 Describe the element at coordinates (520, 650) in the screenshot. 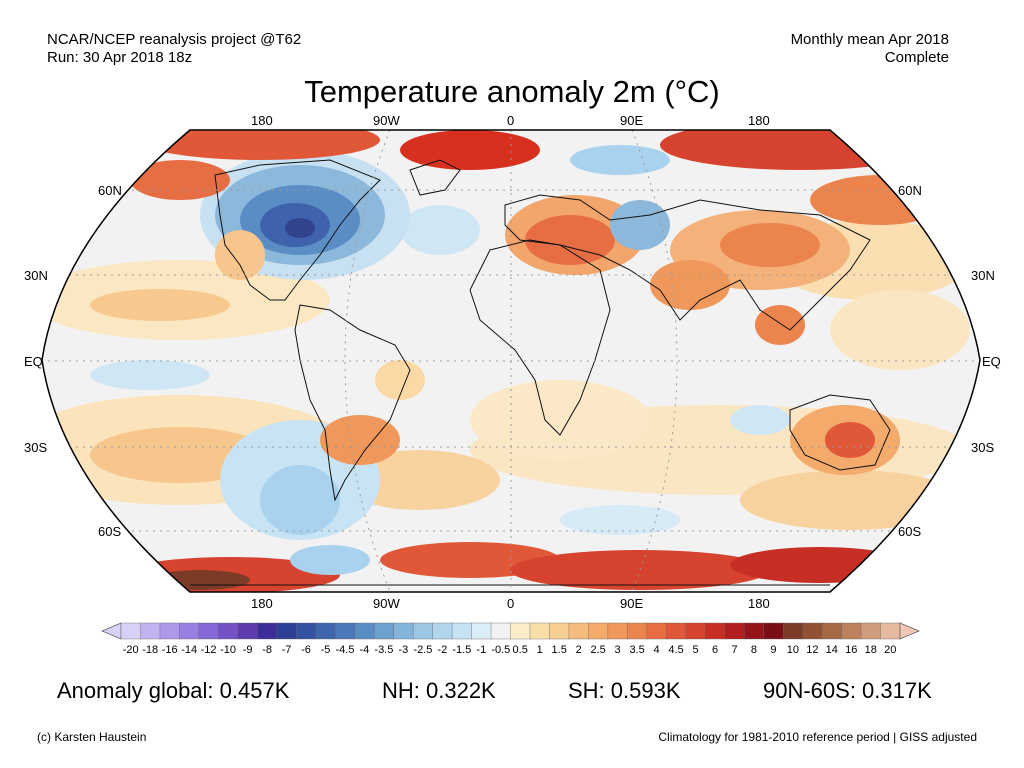

I see `colorbar-tick-label: 0.5` at that location.